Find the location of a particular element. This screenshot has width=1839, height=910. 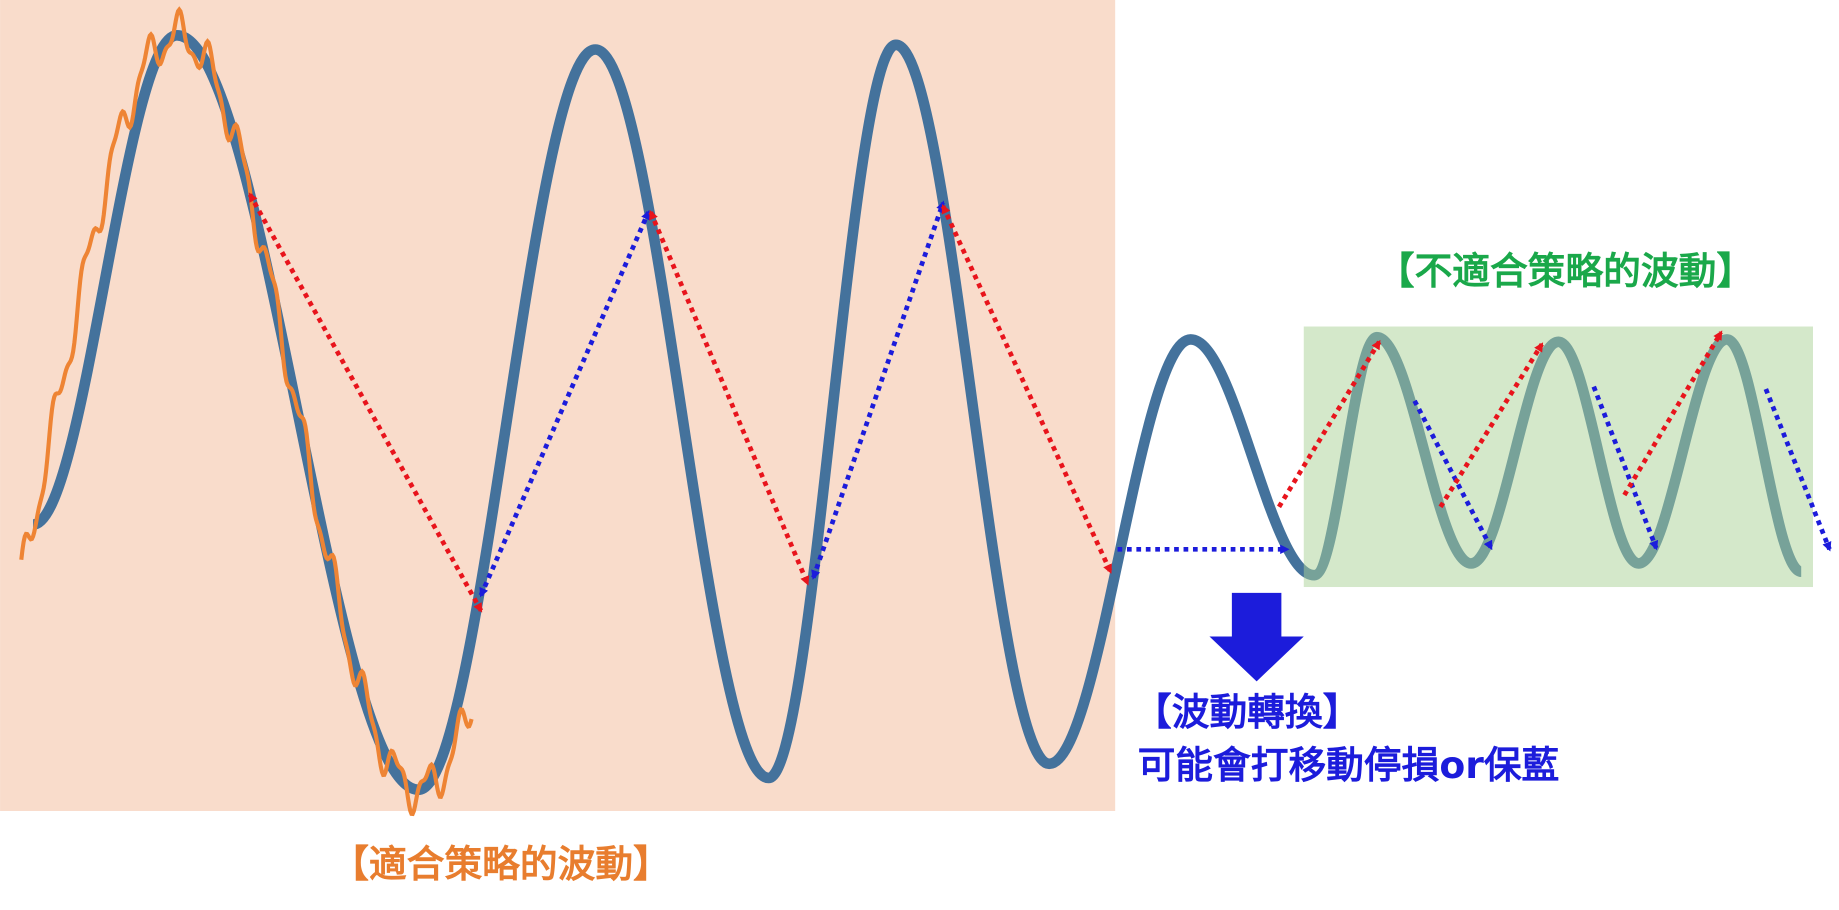

down-arrow is located at coordinates (1256, 637).